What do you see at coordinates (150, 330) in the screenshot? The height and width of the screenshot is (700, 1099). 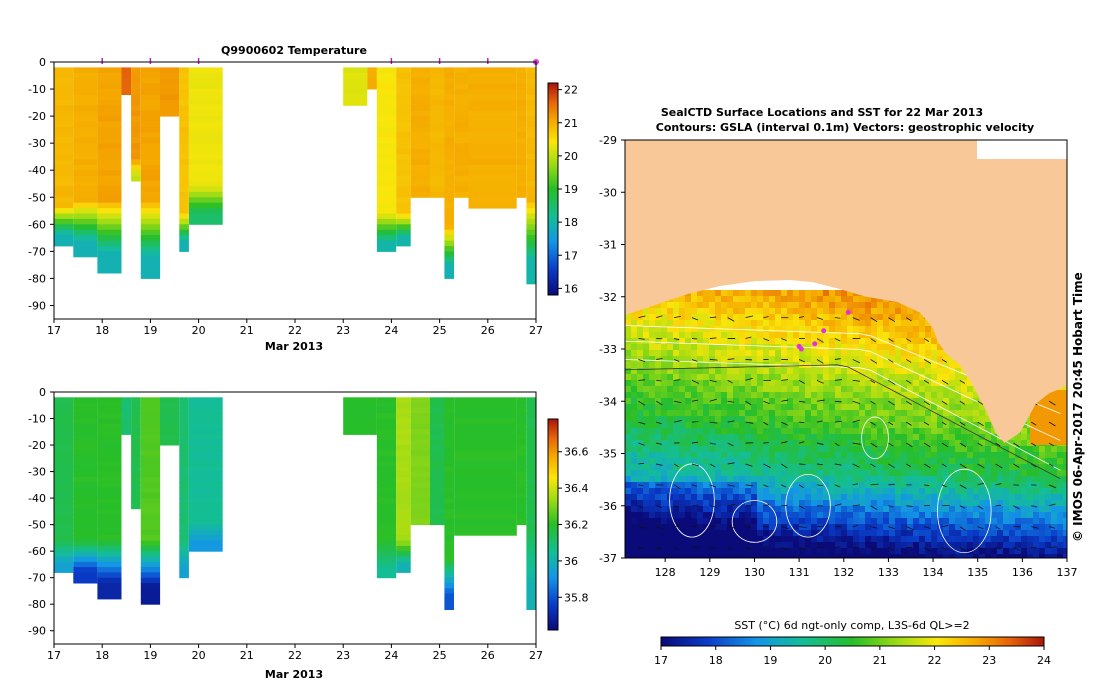 I see `x-tick-label: 19` at bounding box center [150, 330].